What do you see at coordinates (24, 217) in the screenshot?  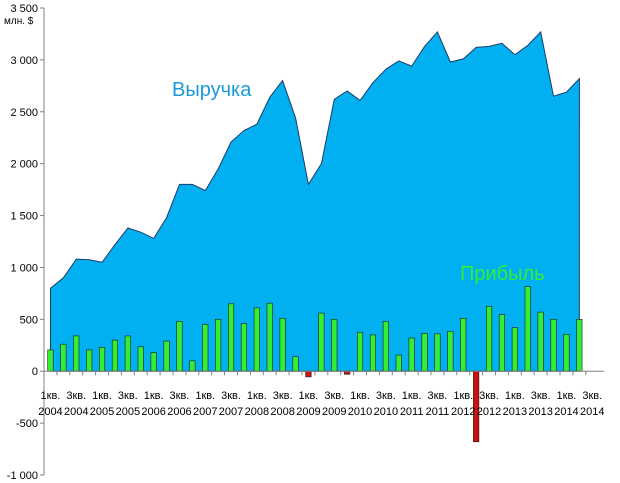 I see `y-tick-label: 1 500` at bounding box center [24, 217].